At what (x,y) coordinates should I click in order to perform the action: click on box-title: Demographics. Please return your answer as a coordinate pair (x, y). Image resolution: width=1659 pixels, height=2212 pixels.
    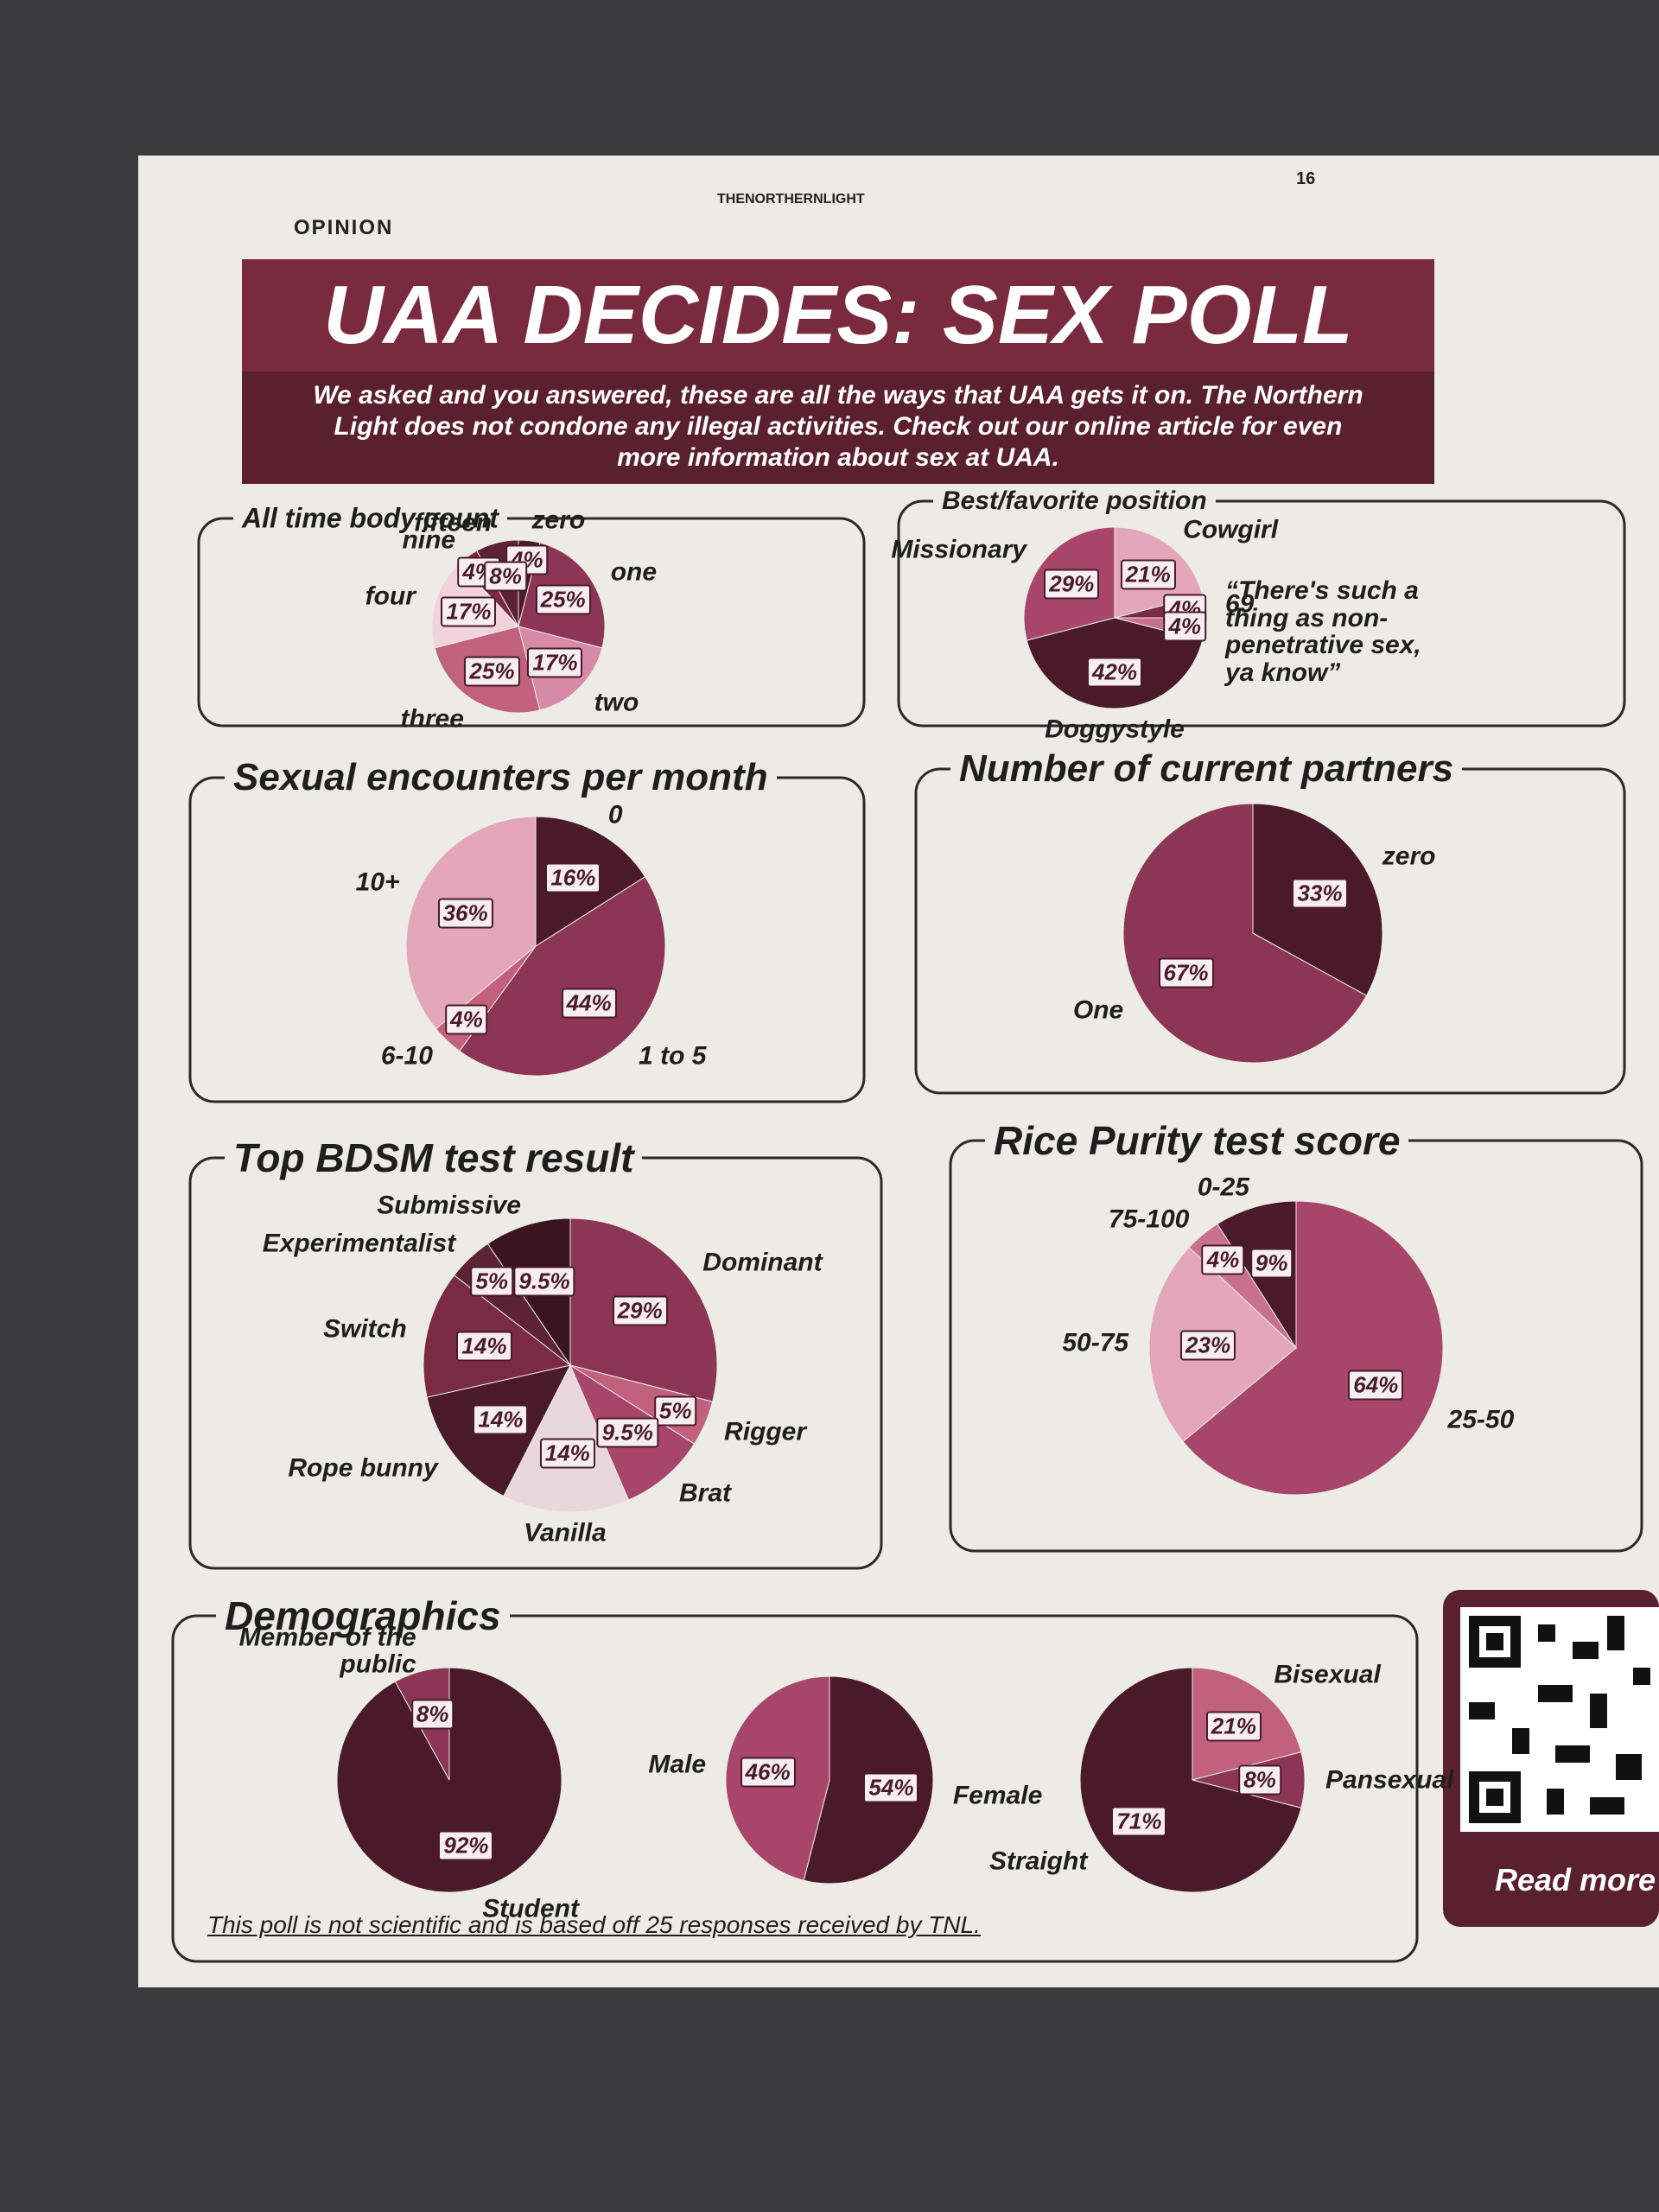
    Looking at the image, I should click on (363, 1615).